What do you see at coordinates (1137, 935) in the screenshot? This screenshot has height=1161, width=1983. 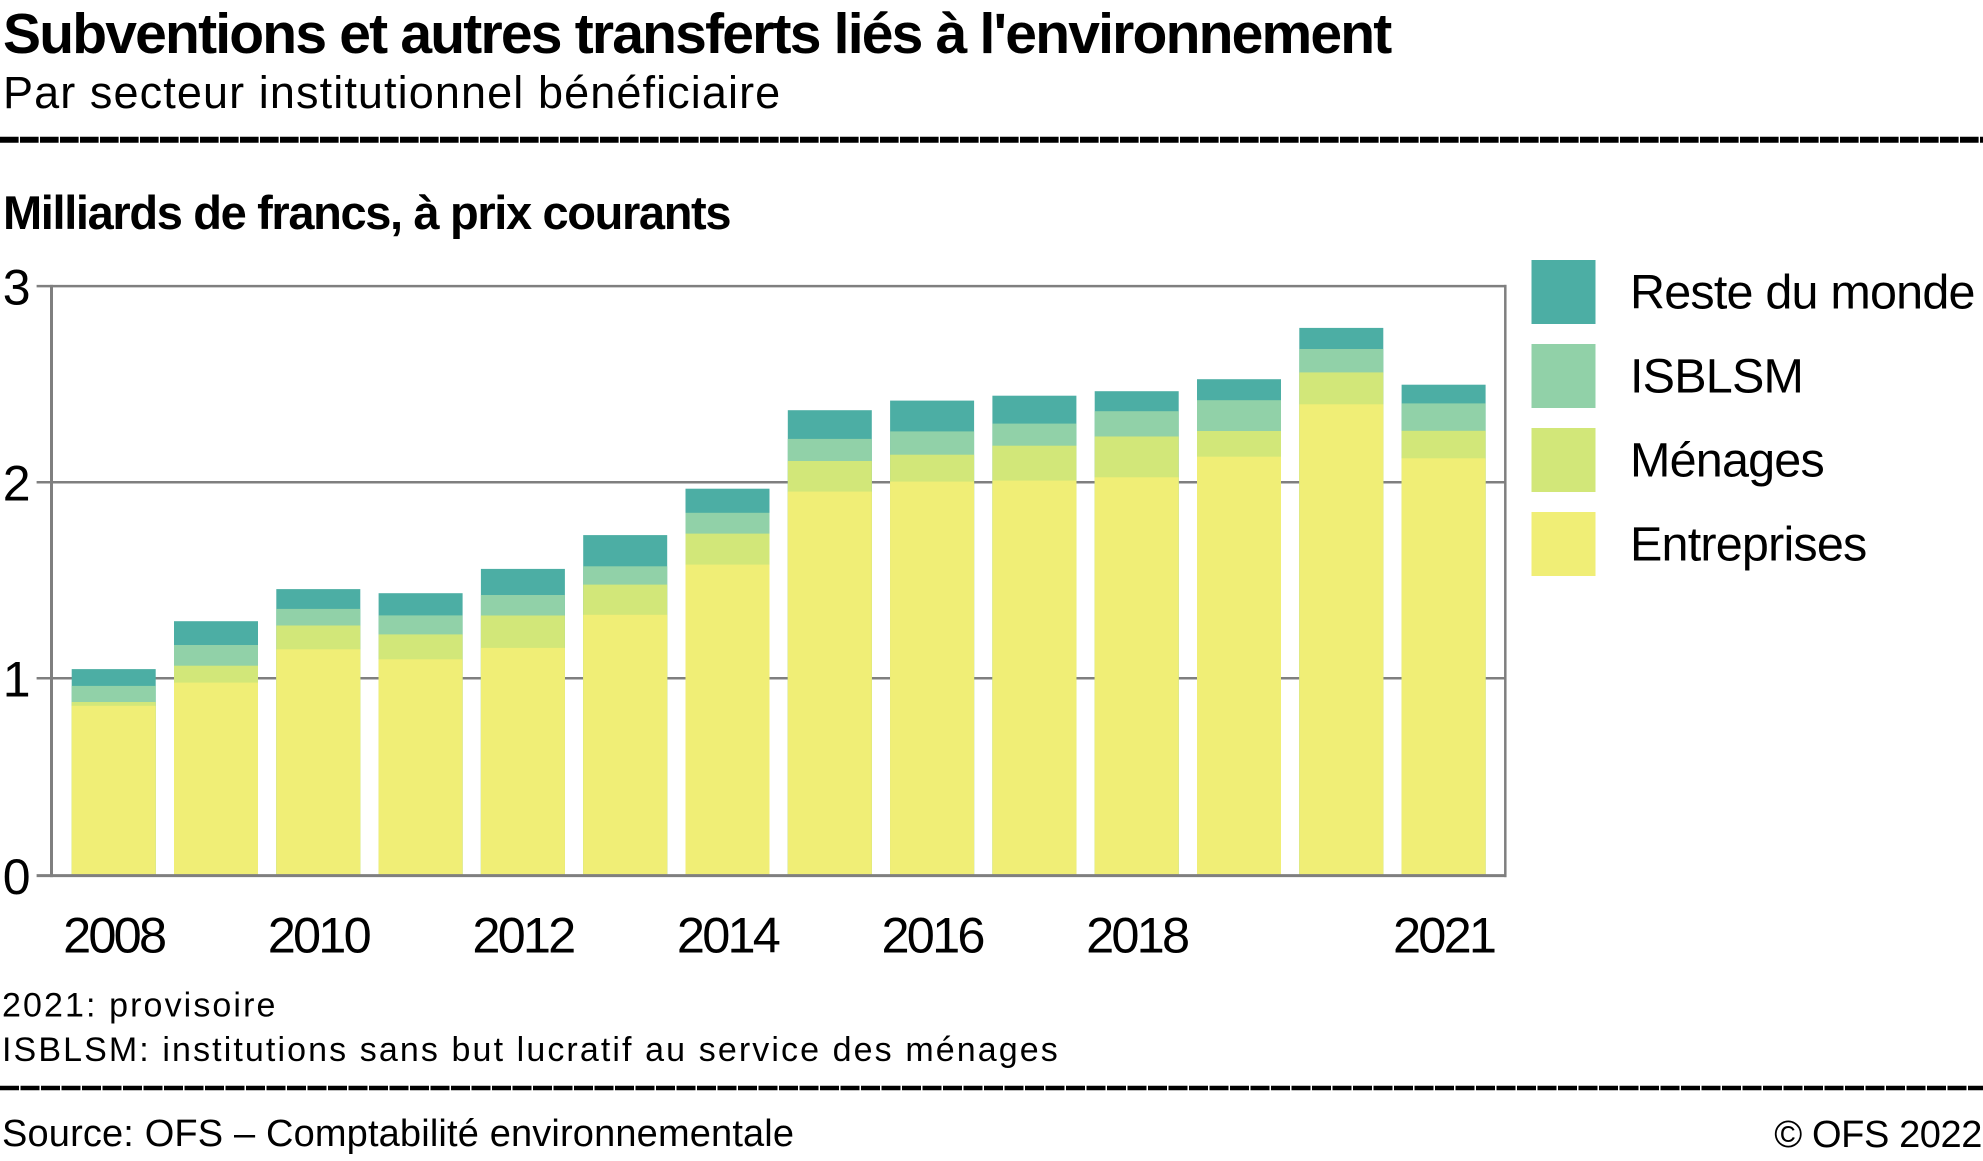 I see `svg-text: 2018` at bounding box center [1137, 935].